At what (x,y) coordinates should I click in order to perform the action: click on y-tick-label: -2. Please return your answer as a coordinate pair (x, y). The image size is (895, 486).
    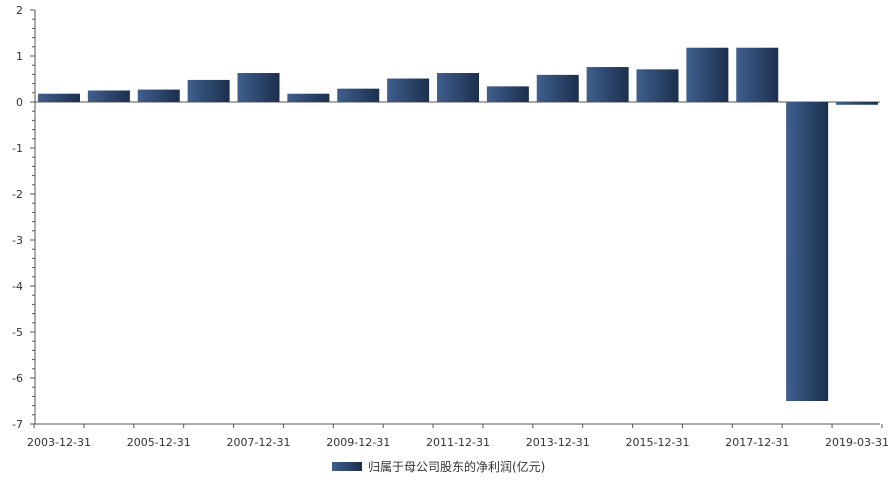
    Looking at the image, I should click on (17, 194).